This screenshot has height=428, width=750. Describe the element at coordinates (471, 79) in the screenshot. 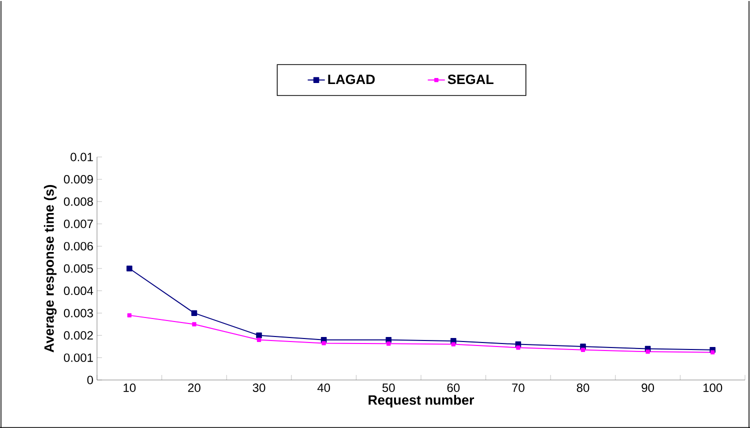

I see `legend-label: SEGAL` at that location.